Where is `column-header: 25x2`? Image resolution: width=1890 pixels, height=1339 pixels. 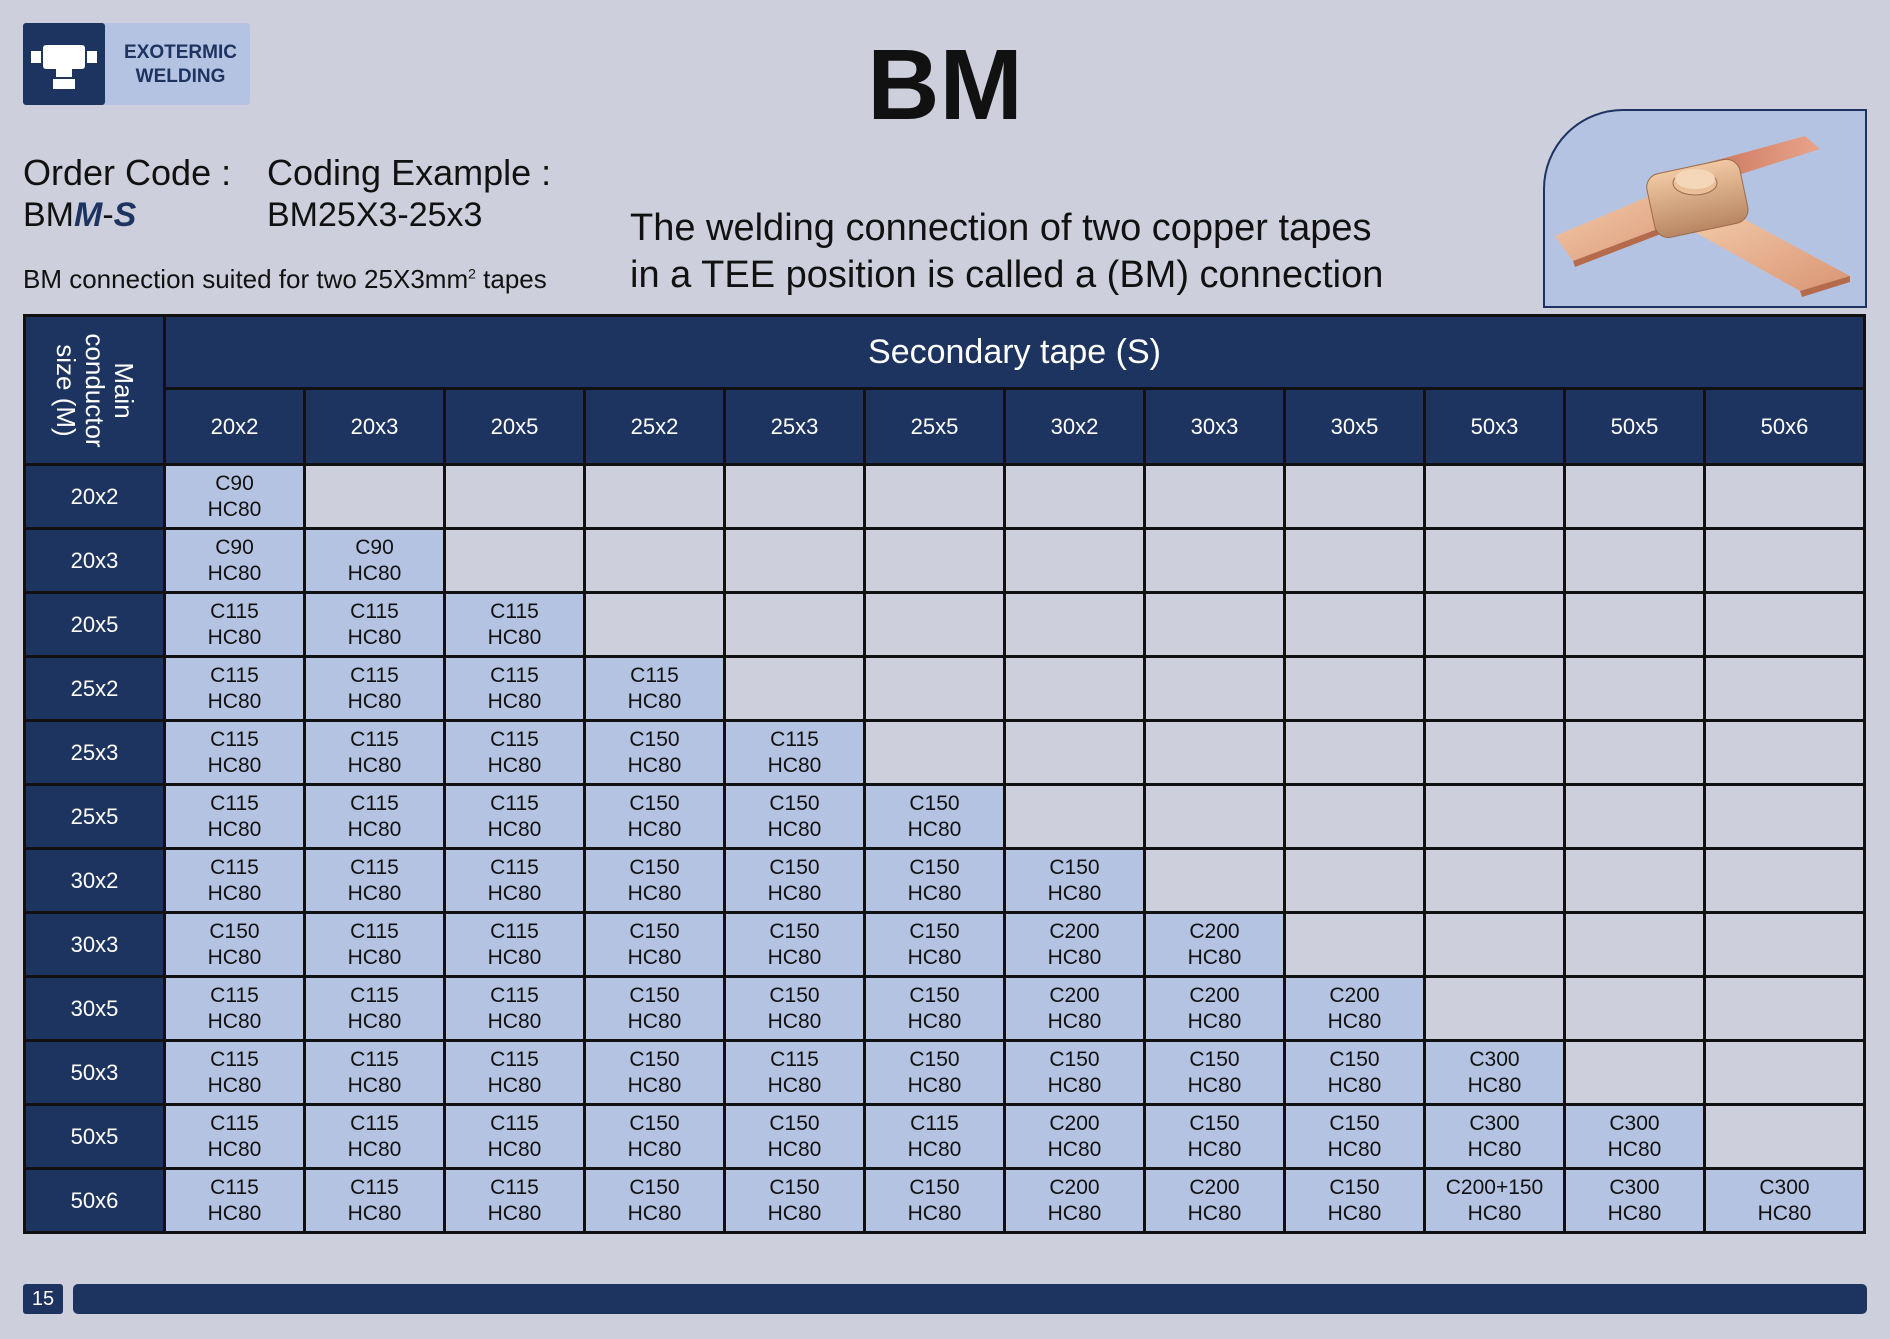
column-header: 25x2 is located at coordinates (654, 426).